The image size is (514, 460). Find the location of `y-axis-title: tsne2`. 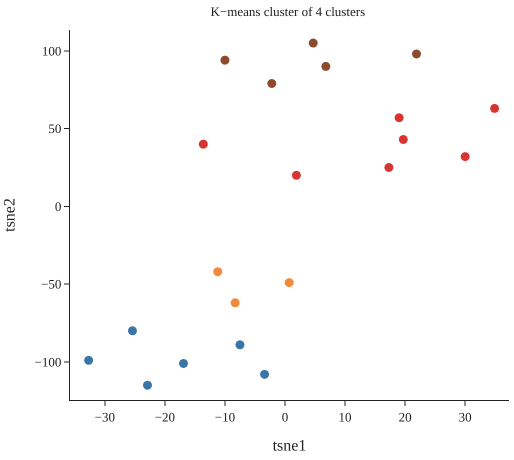

y-axis-title: tsne2 is located at coordinates (9, 215).